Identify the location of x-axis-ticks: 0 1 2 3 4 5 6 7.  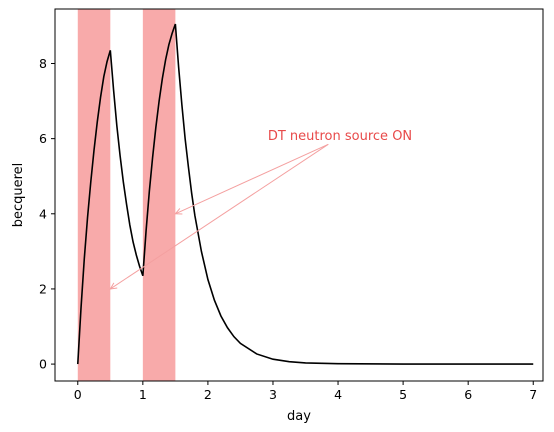
(305, 391).